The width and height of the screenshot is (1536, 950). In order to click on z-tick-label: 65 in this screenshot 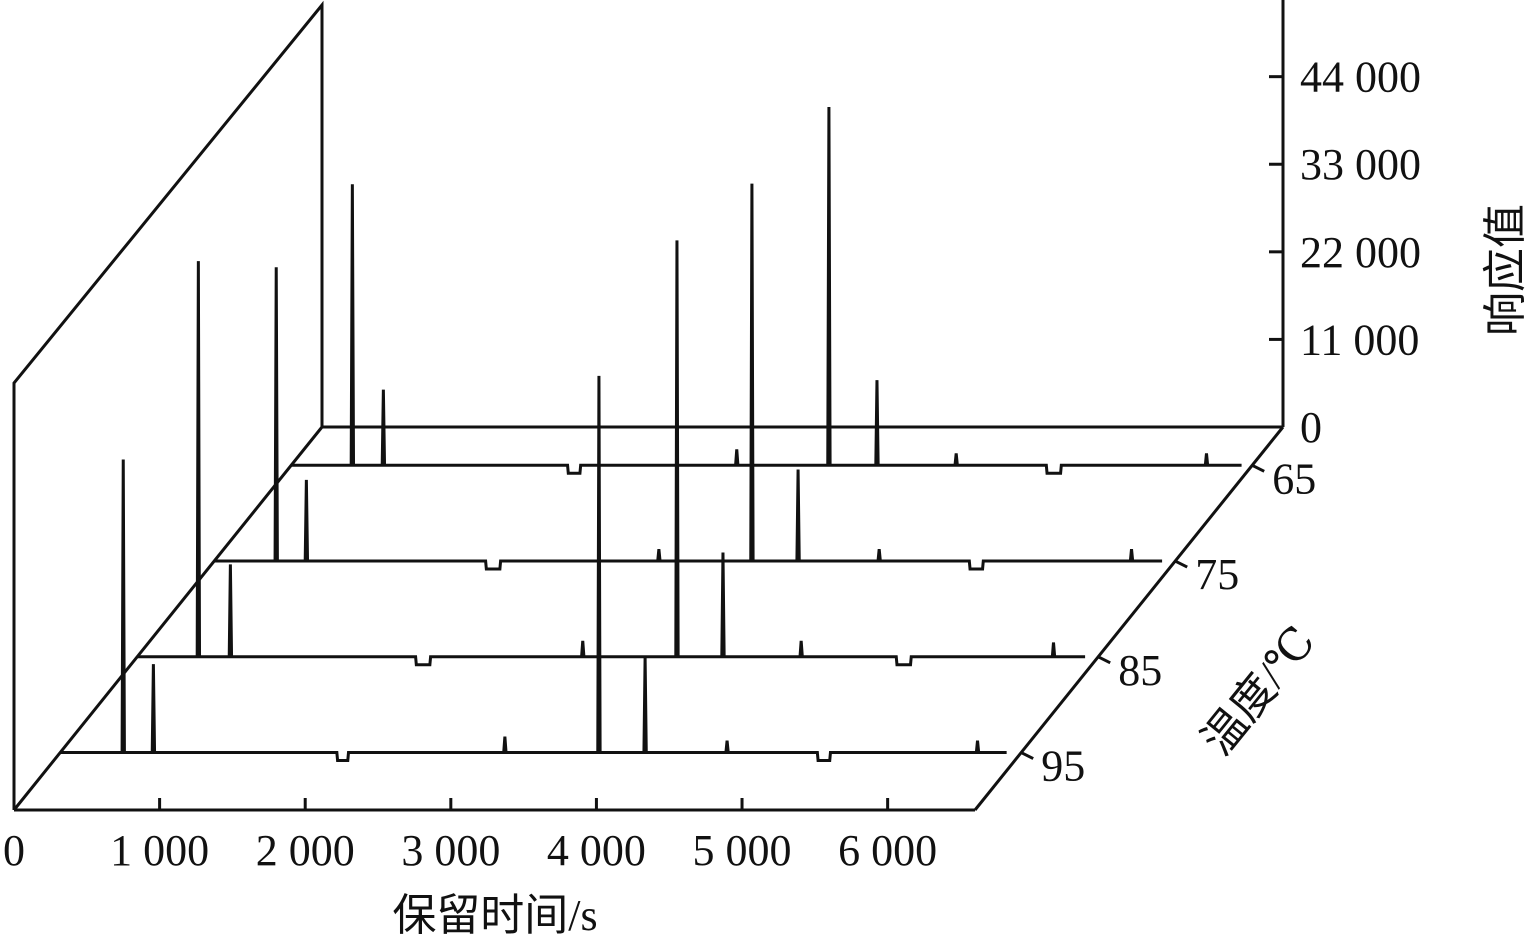, I will do `click(1294, 478)`.